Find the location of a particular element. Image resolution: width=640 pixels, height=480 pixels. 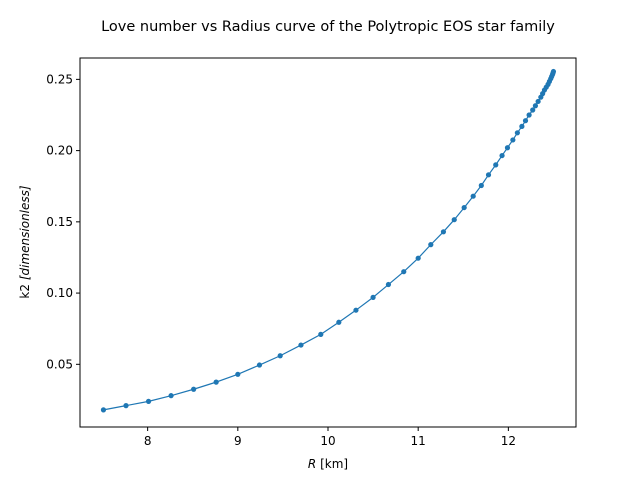

y-tick-label: 0.05 is located at coordinates (59, 364).